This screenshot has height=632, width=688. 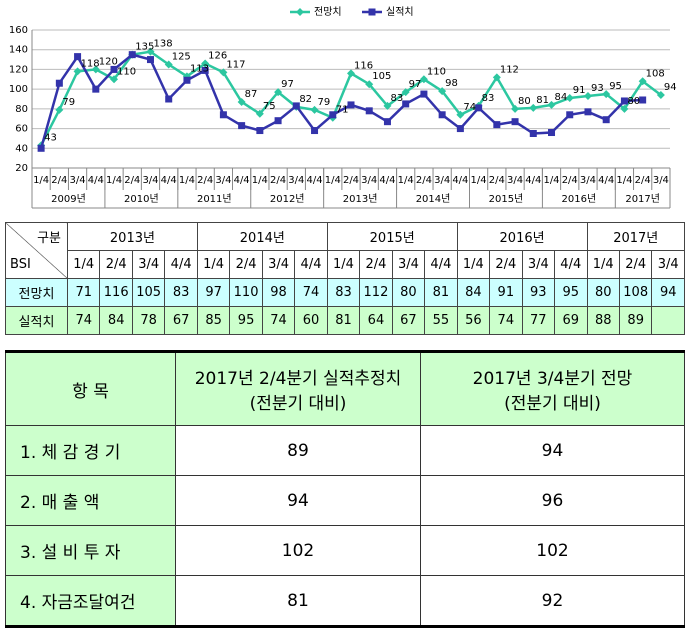 I want to click on data-row: 실적치 74 84 78 67 85 95 74 60 81 64 67 55 56 74 77 69 88 89, so click(x=345, y=320).